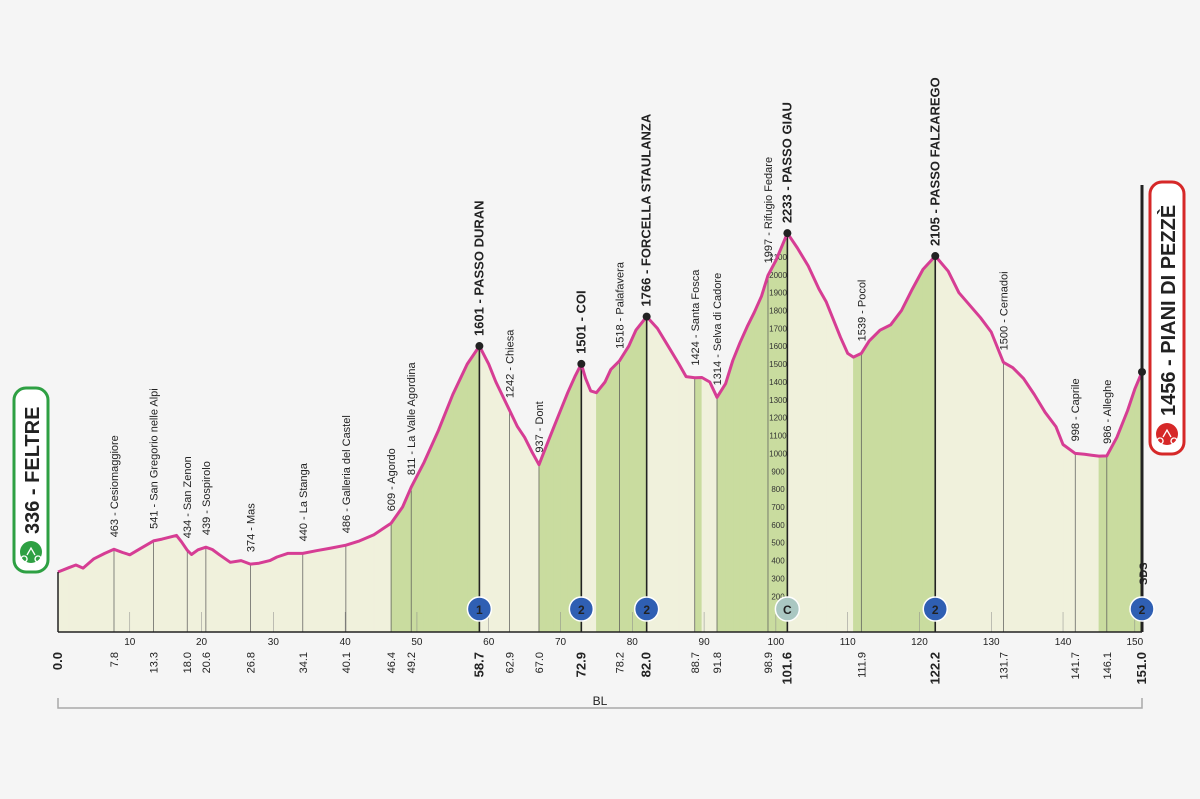 Image resolution: width=1200 pixels, height=799 pixels. What do you see at coordinates (33, 470) in the screenshot?
I see `start-label: 336 - FELTRE` at bounding box center [33, 470].